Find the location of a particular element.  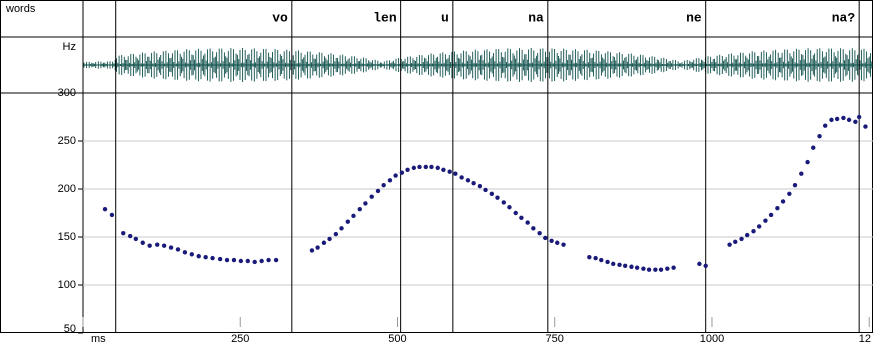

word-label: u is located at coordinates (445, 17).